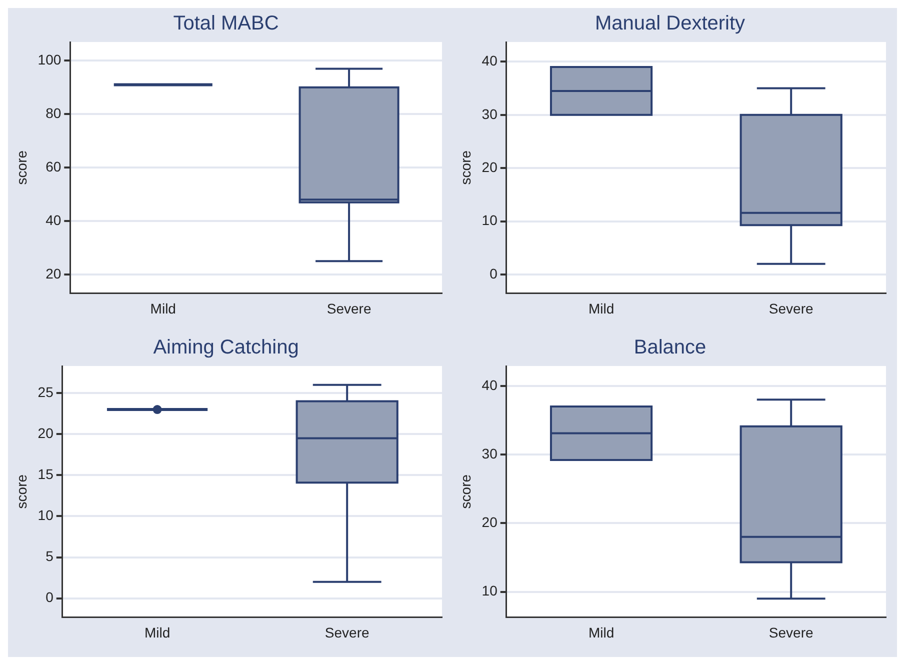 The height and width of the screenshot is (665, 903). I want to click on y-tick-label: 25, so click(46, 392).